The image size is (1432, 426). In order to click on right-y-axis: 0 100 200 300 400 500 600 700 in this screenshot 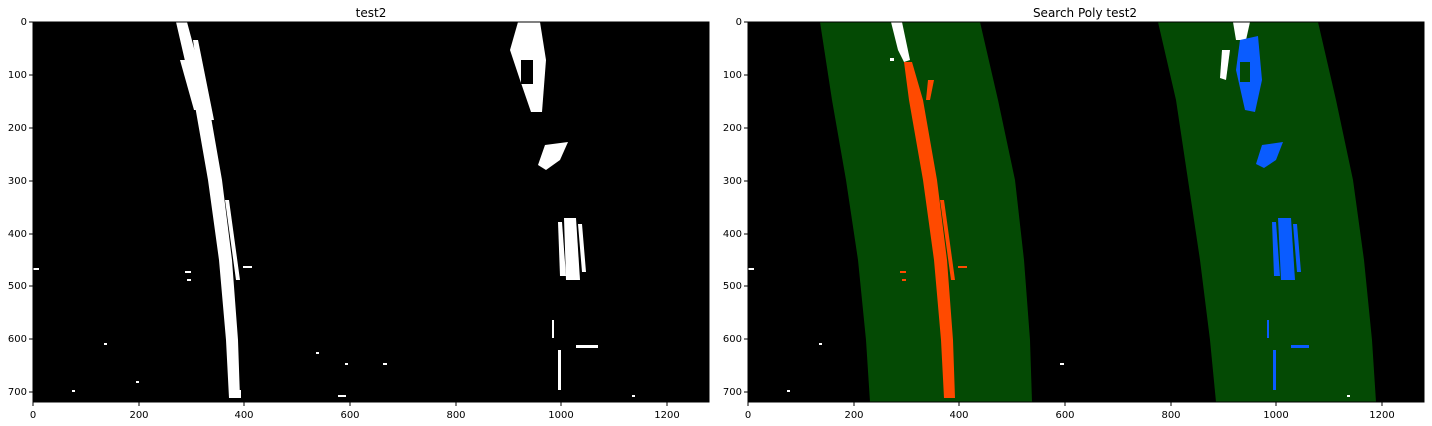, I will do `click(735, 207)`.